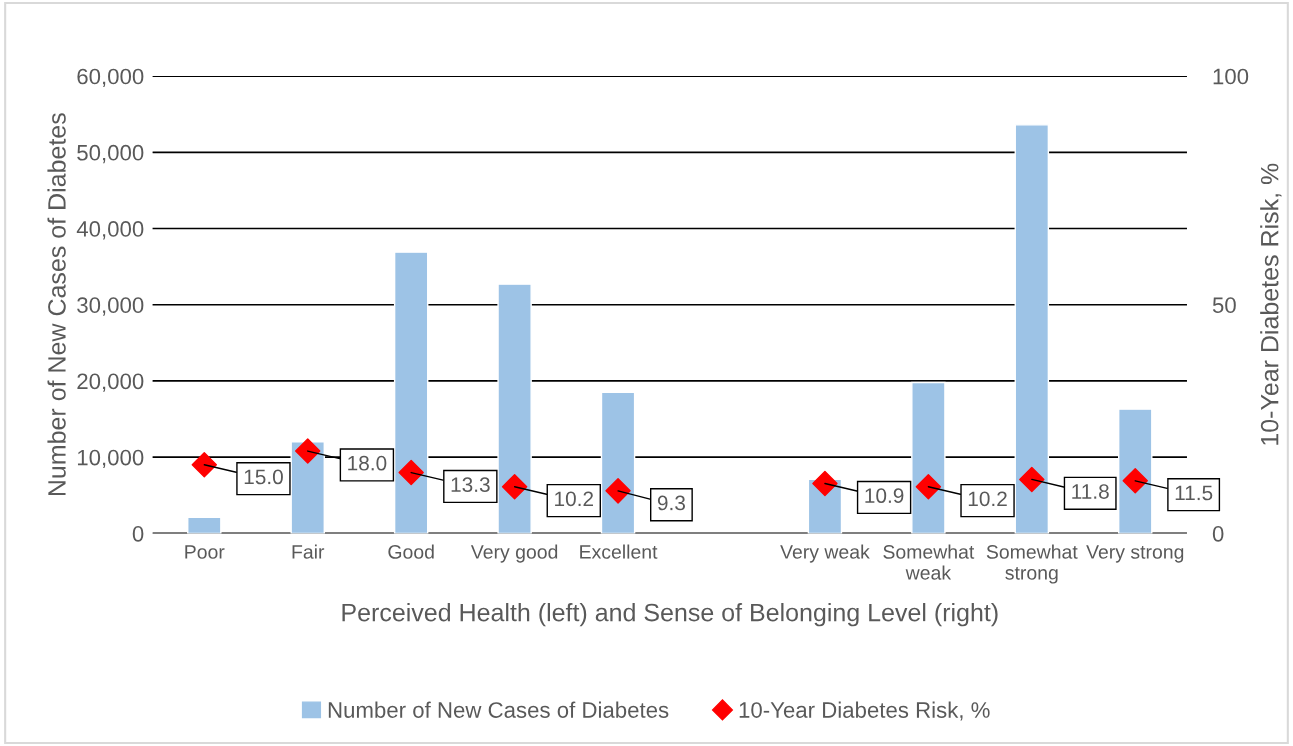  What do you see at coordinates (308, 551) in the screenshot?
I see `x-tick-label: Fair` at bounding box center [308, 551].